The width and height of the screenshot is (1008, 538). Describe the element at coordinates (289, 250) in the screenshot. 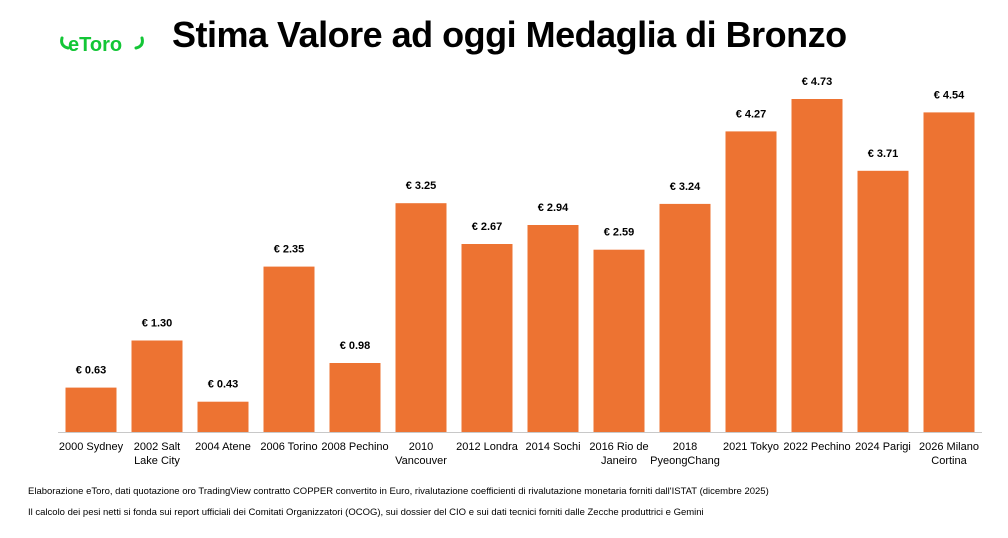

I see `value-label-3: € 2.35` at that location.